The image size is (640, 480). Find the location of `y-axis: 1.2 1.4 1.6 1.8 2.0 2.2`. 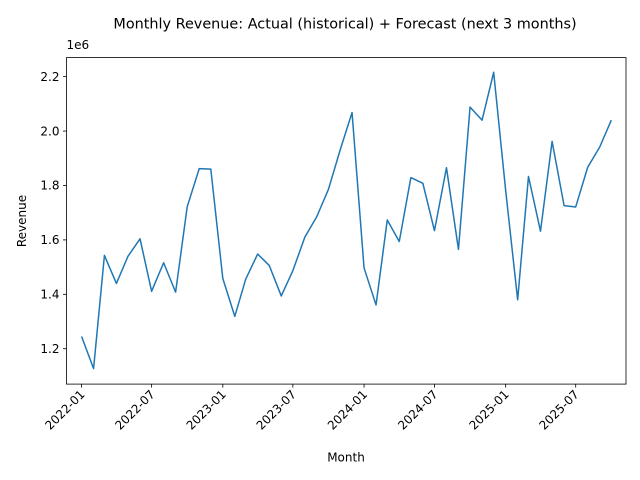

y-axis: 1.2 1.4 1.6 1.8 2.0 2.2 is located at coordinates (53, 213).